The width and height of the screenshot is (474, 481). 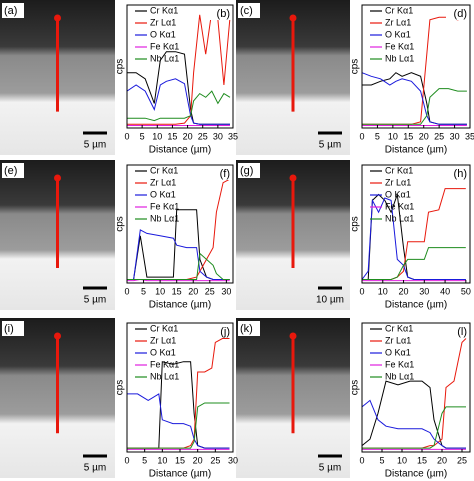 What do you see at coordinates (9, 329) in the screenshot?
I see `panel-label: (i)` at bounding box center [9, 329].